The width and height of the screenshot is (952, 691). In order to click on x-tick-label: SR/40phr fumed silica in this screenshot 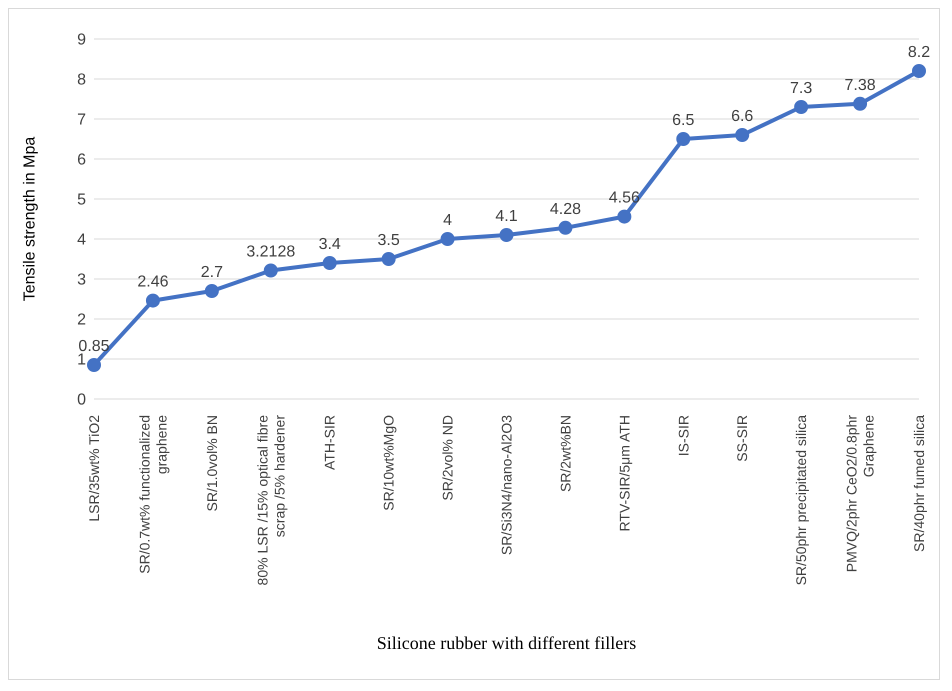, I will do `click(919, 483)`.